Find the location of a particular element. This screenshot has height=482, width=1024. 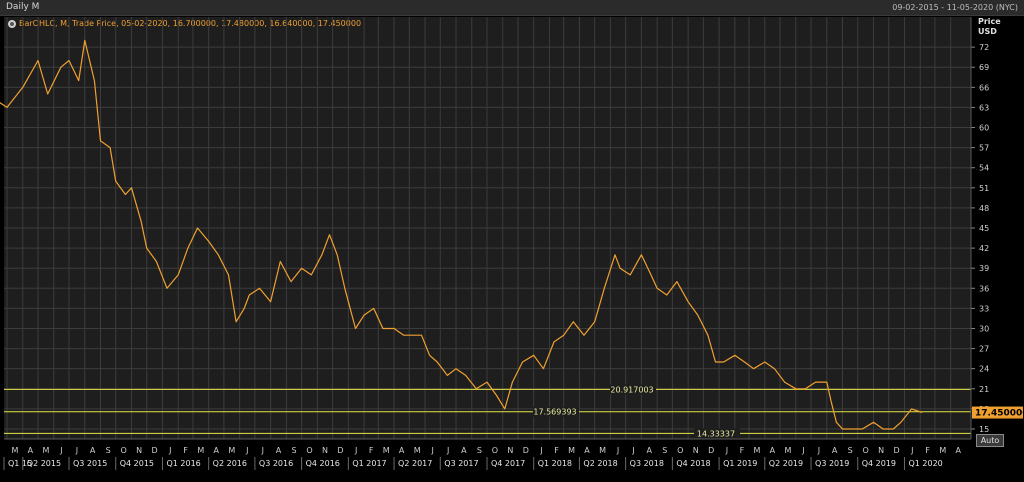

y-tick-label: 57 is located at coordinates (984, 148).